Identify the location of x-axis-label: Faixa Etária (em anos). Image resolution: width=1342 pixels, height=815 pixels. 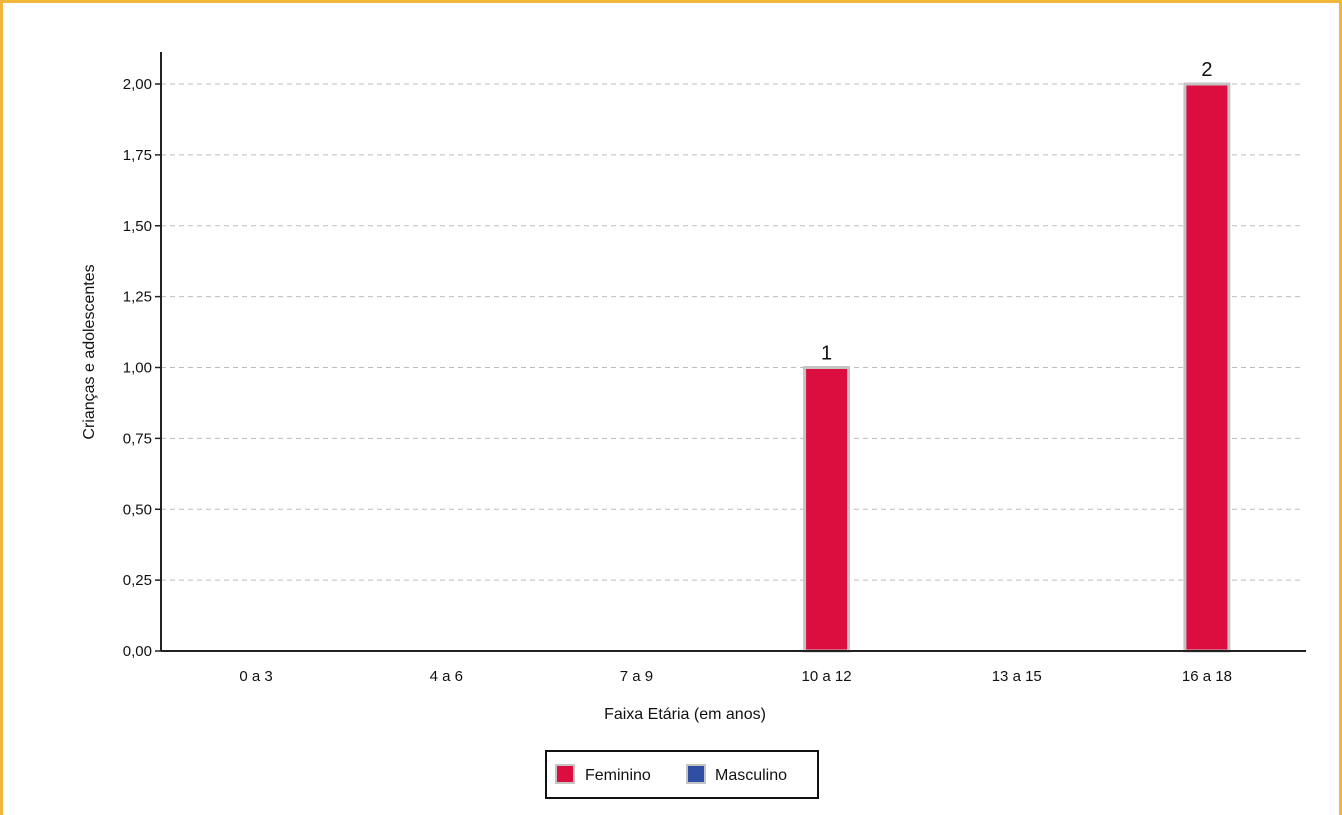
(685, 714).